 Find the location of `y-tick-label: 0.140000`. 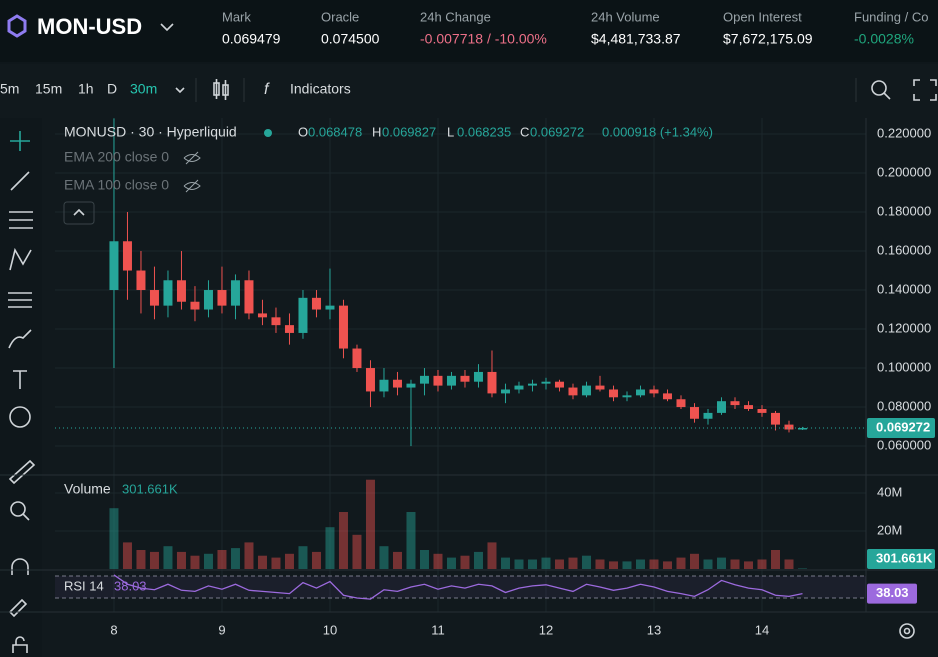

y-tick-label: 0.140000 is located at coordinates (904, 288).